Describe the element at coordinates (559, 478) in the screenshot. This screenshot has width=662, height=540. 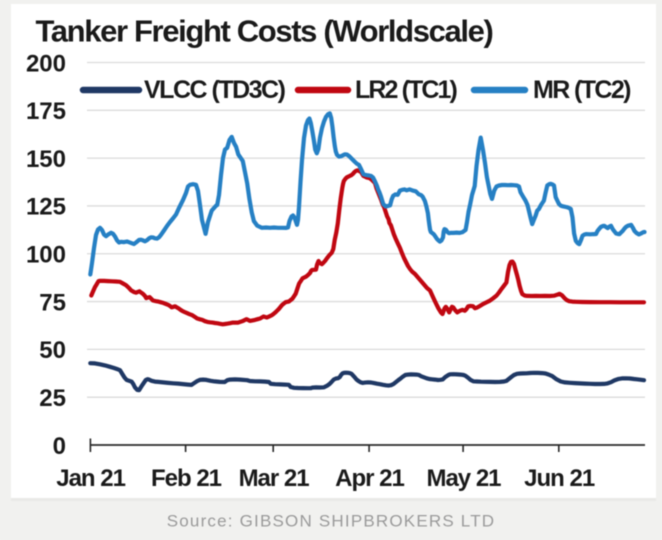
I see `svg-text: Jun 21` at that location.